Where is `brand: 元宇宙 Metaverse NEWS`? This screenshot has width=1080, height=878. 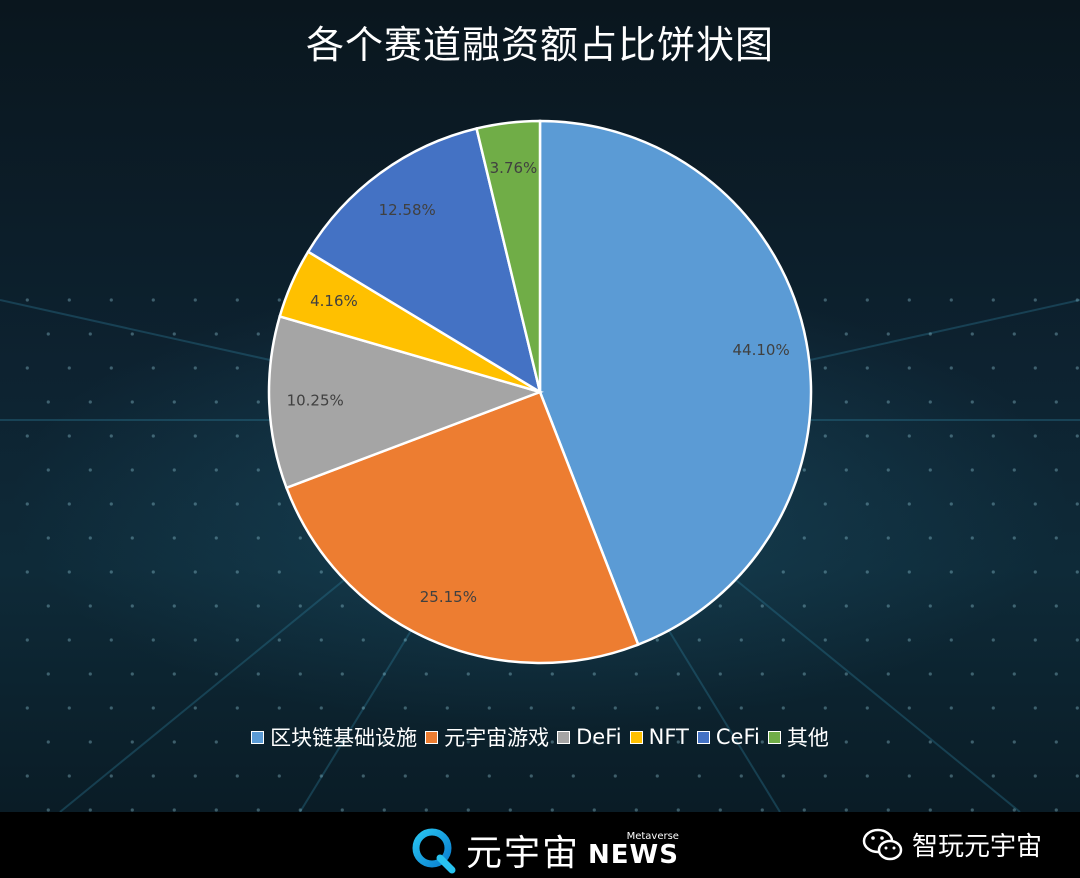 brand: 元宇宙 Metaverse NEWS is located at coordinates (544, 850).